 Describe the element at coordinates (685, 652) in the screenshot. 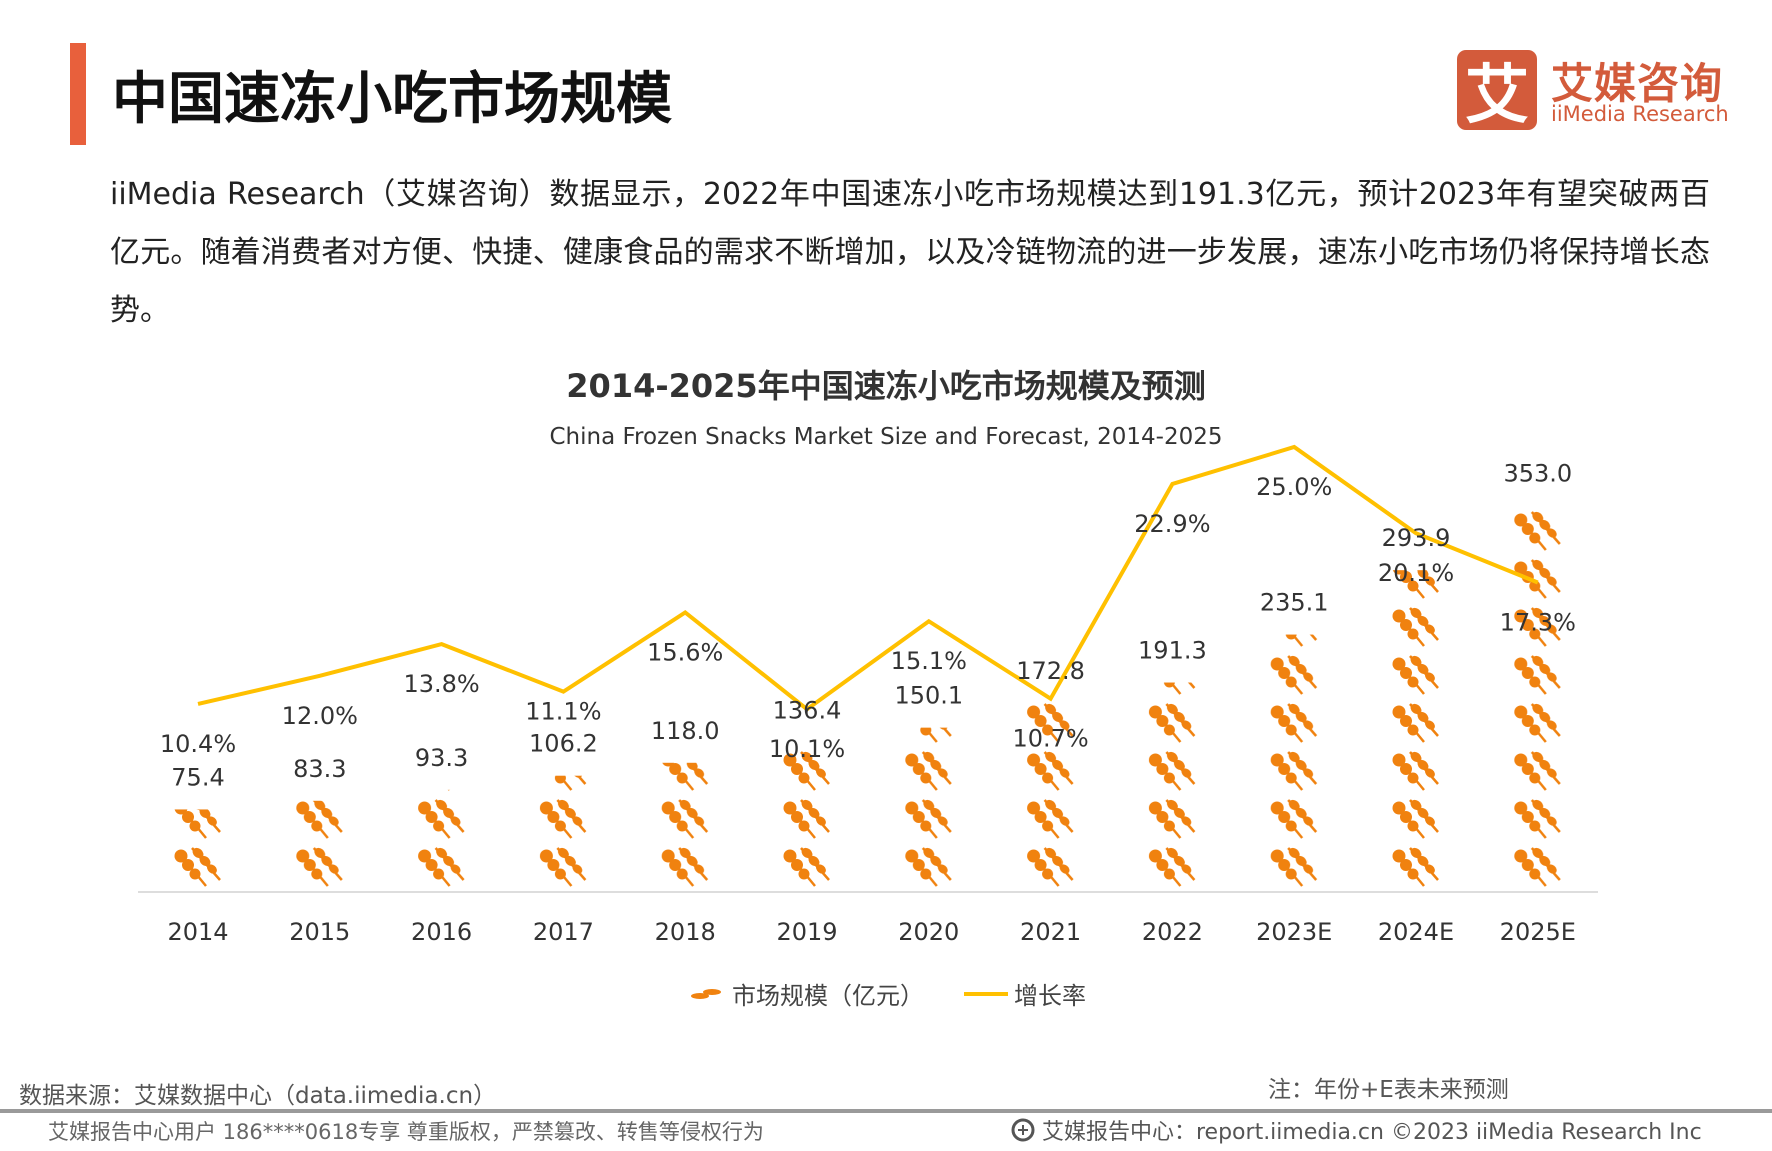

I see `growth-rate-label: 15.6%` at that location.